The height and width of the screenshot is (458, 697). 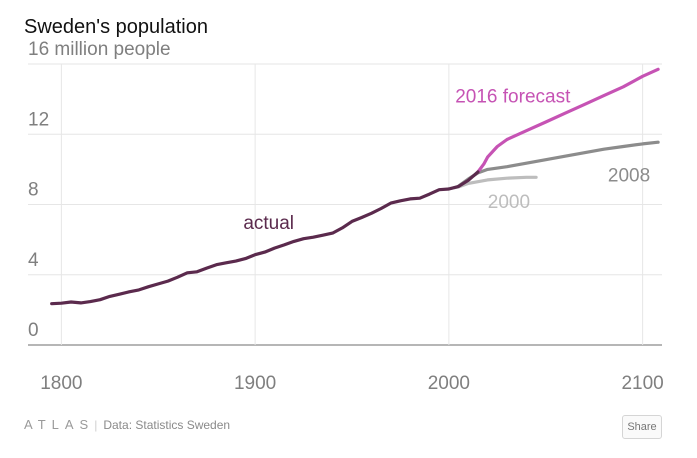 I want to click on share-button: Share, so click(x=642, y=427).